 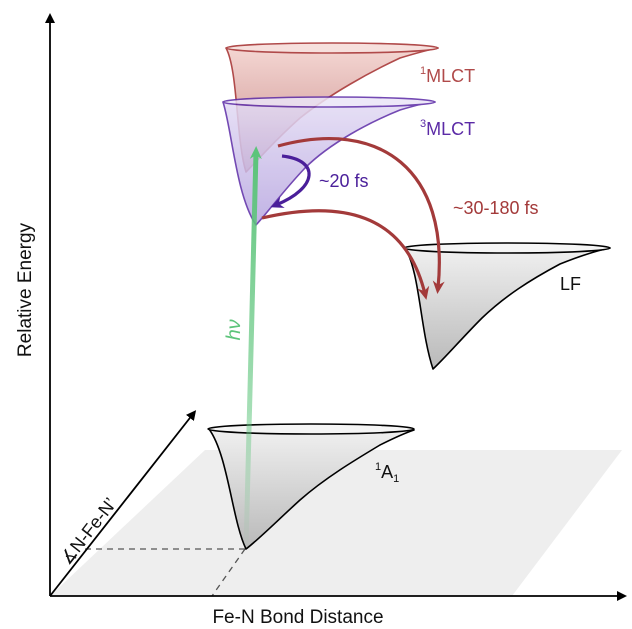 What do you see at coordinates (447, 75) in the screenshot?
I see `mlct1-state-label: 1MLCT` at bounding box center [447, 75].